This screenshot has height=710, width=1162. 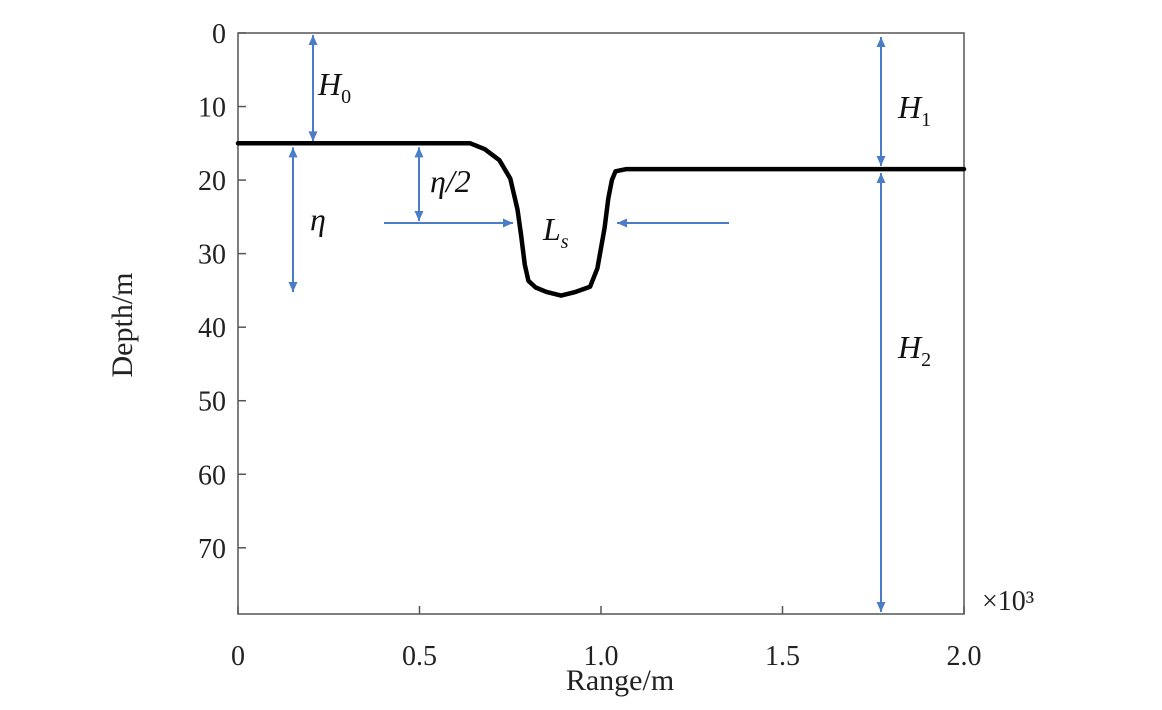 What do you see at coordinates (212, 255) in the screenshot?
I see `y-tick-label: 30` at bounding box center [212, 255].